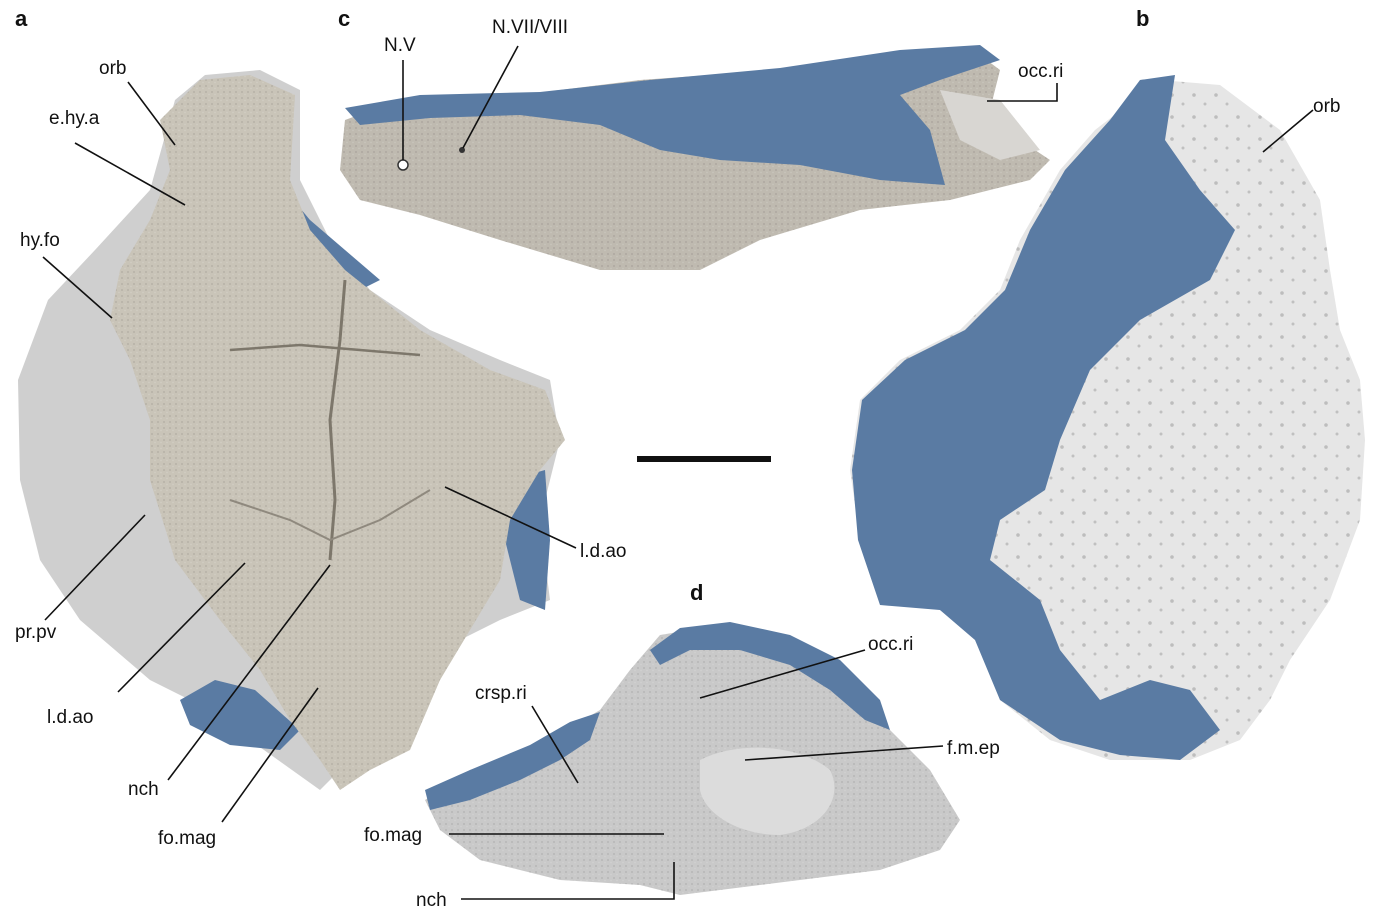 The width and height of the screenshot is (1388, 918). I want to click on panel-c-foramen-nv, so click(403, 165).